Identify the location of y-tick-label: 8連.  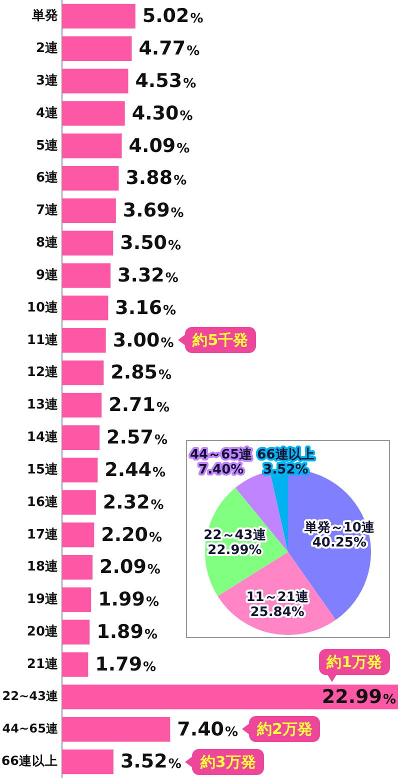
(47, 243).